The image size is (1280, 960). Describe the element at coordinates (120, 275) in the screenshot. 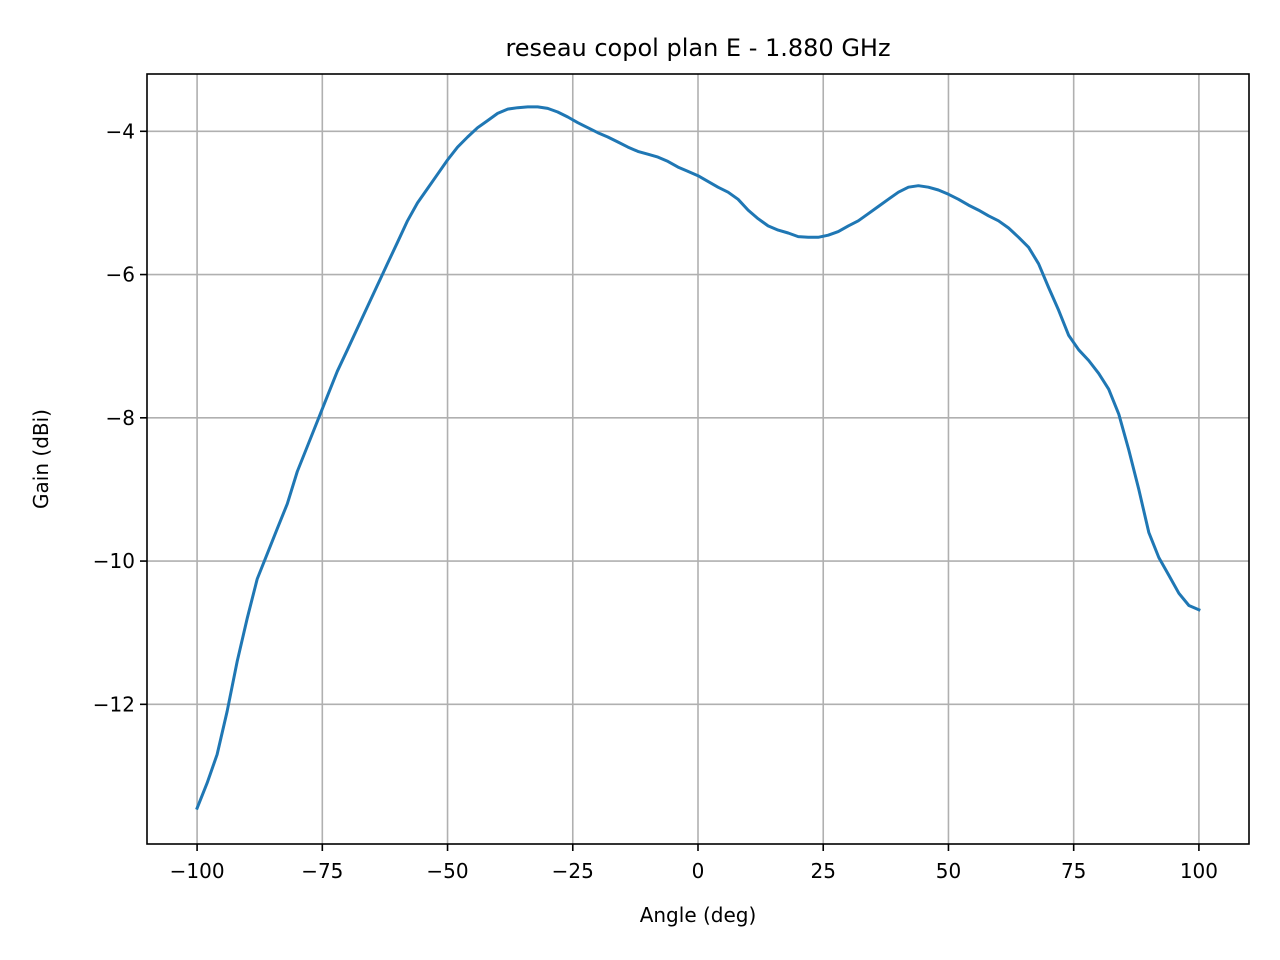

I see `y-tick-label: −6` at that location.